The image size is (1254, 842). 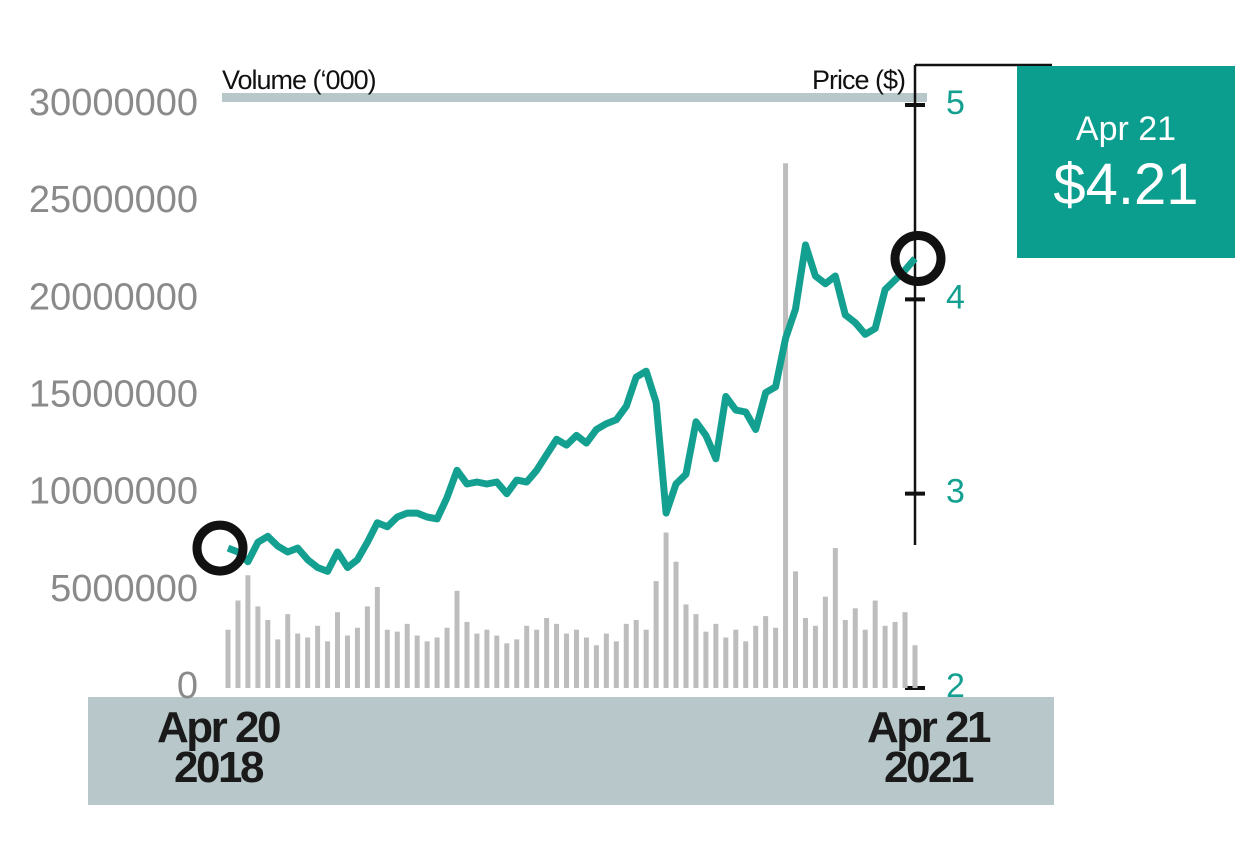 I want to click on y-tick-label: 5000000, so click(x=124, y=589).